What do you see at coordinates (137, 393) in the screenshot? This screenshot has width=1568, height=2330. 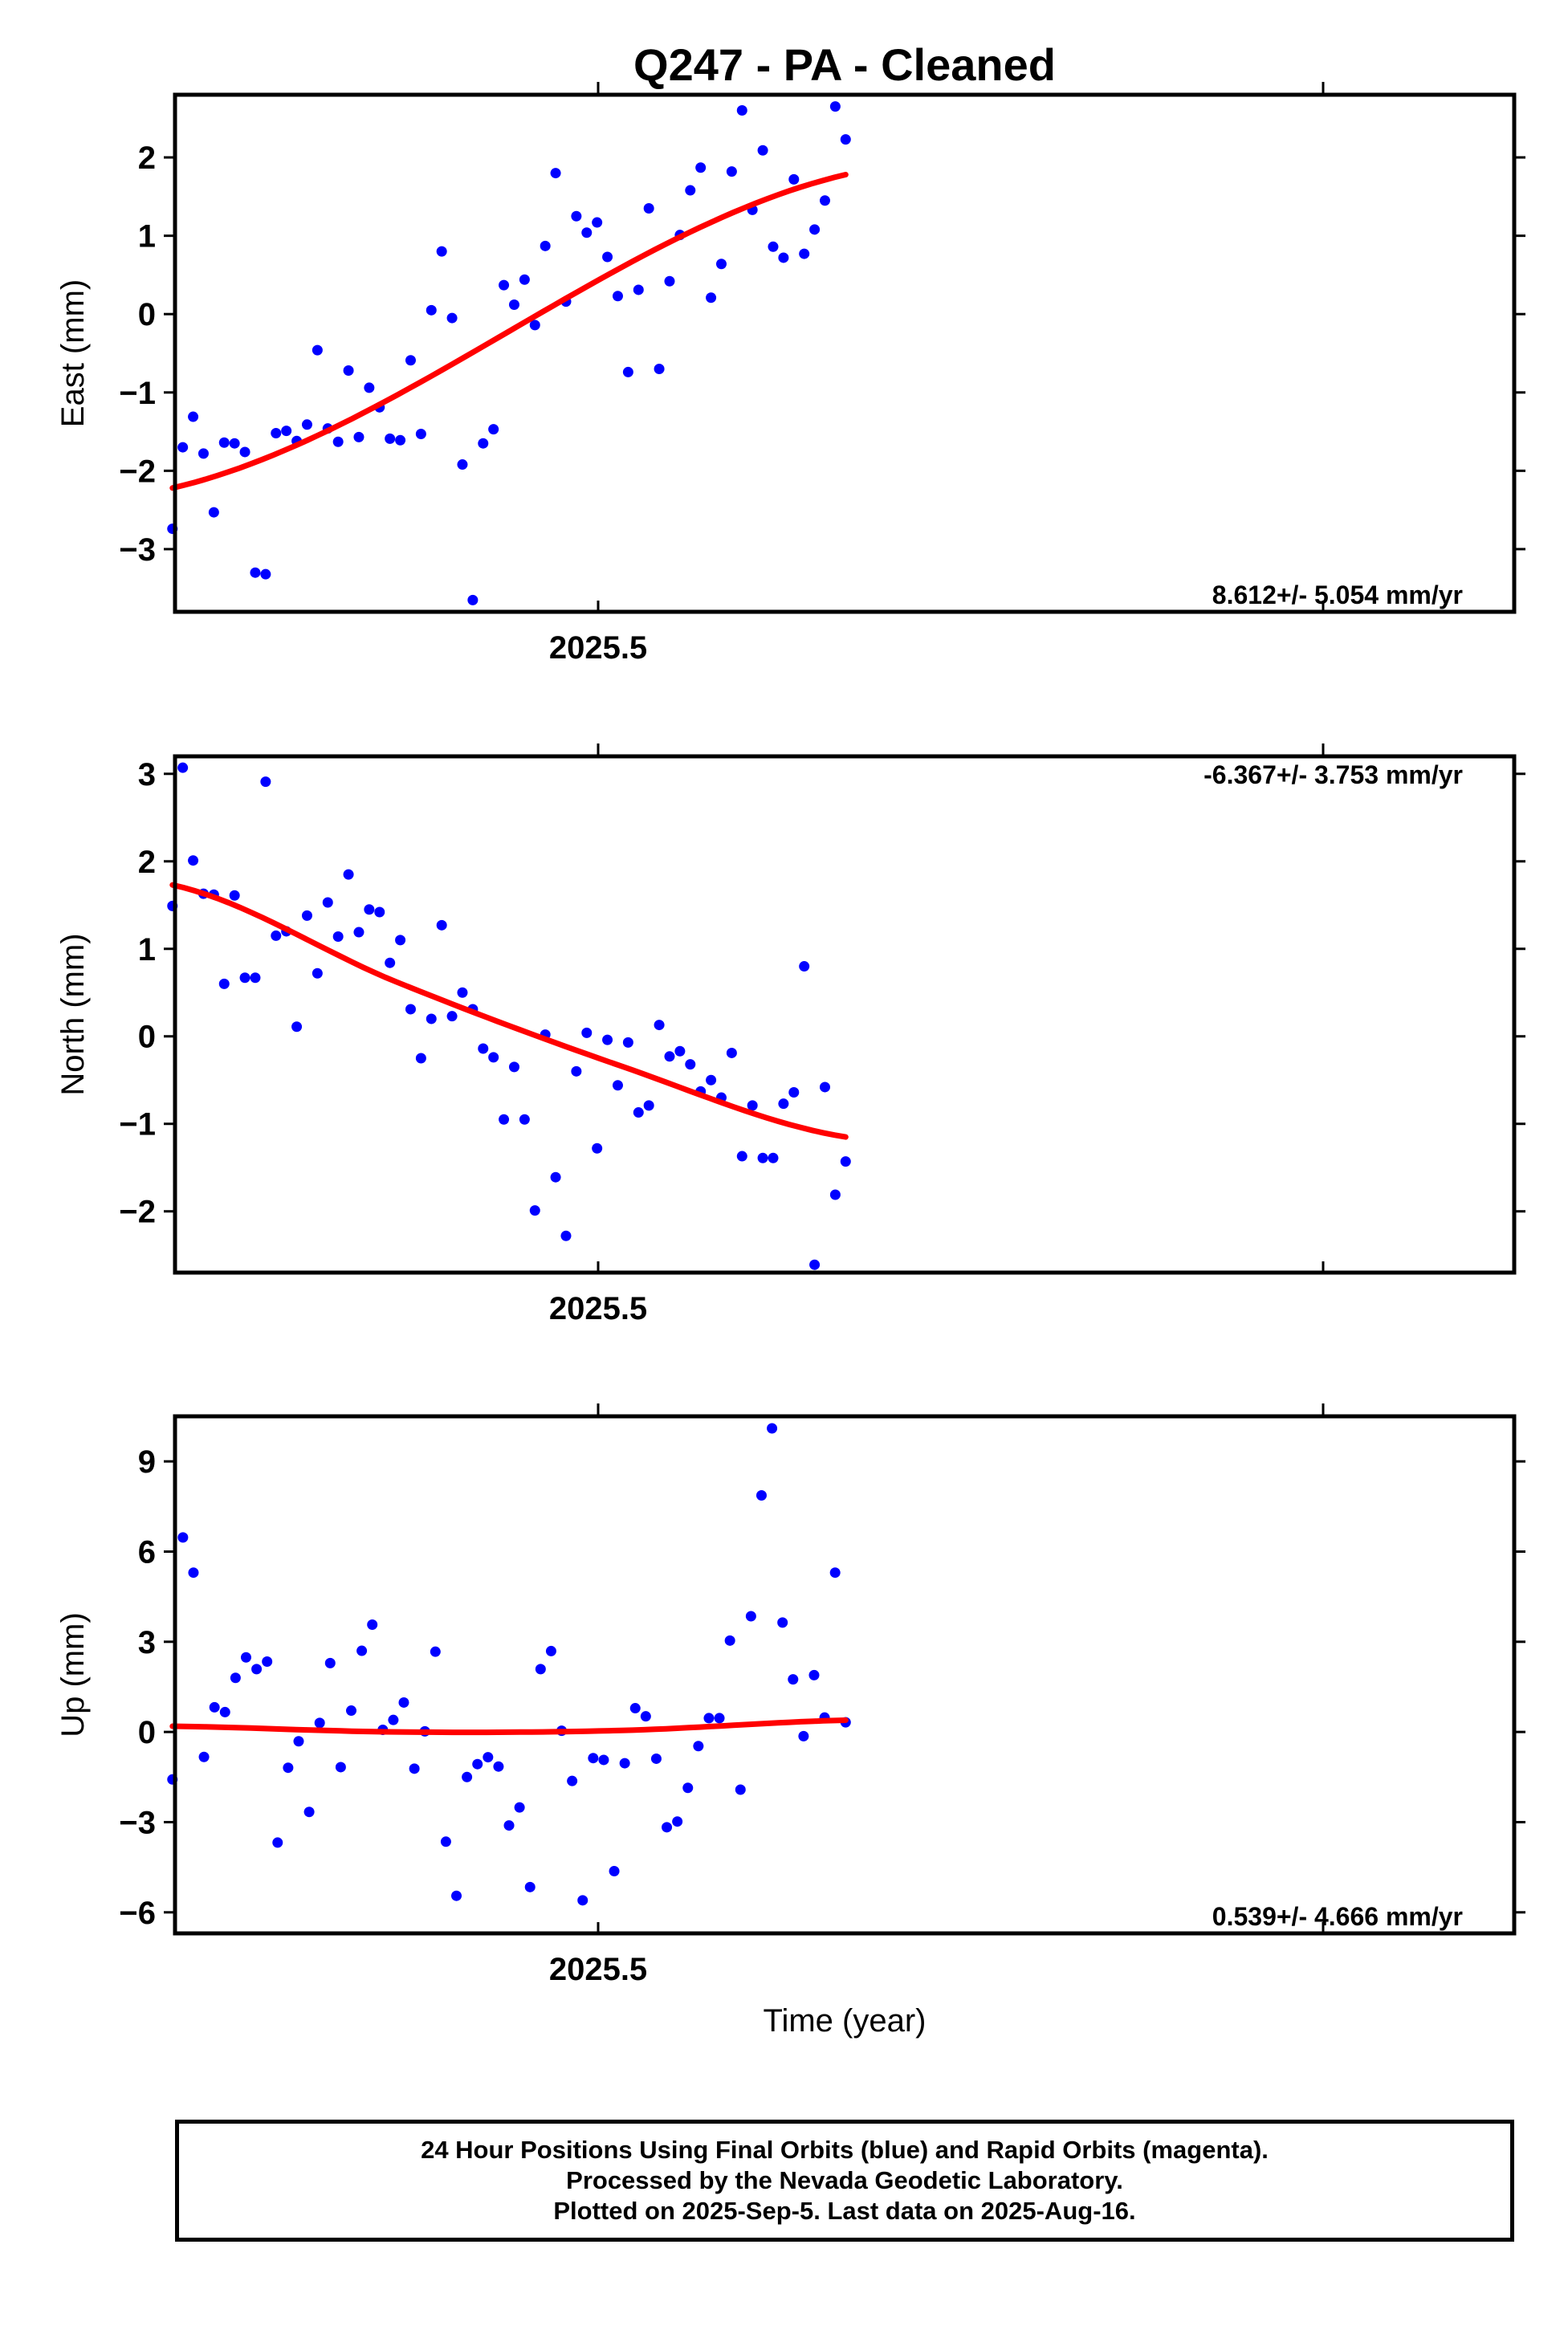 I see `east-y-tick-label: −1` at bounding box center [137, 393].